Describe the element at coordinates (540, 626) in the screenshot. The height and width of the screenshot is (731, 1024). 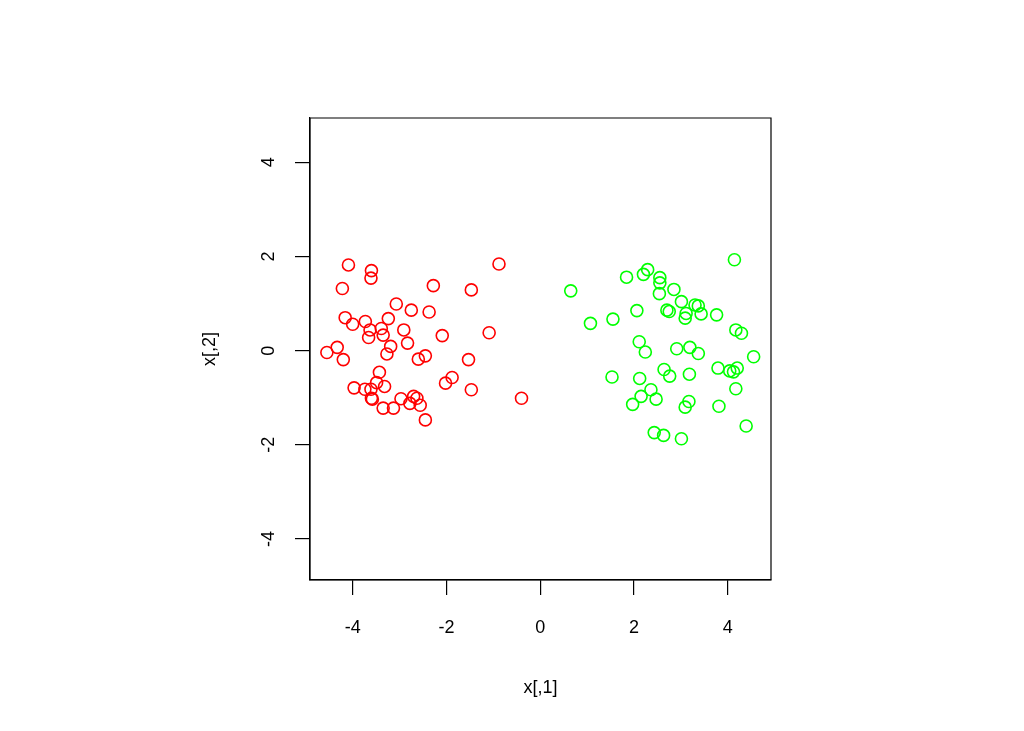
I see `x-tick-label: 0` at that location.